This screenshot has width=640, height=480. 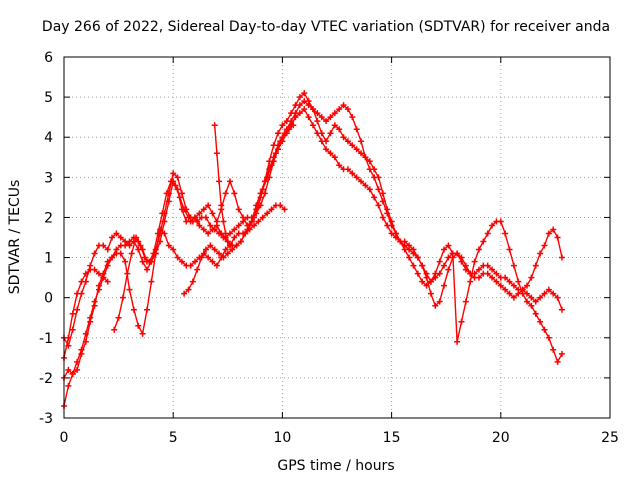 What do you see at coordinates (64, 438) in the screenshot?
I see `x-tick-label: 0` at bounding box center [64, 438].